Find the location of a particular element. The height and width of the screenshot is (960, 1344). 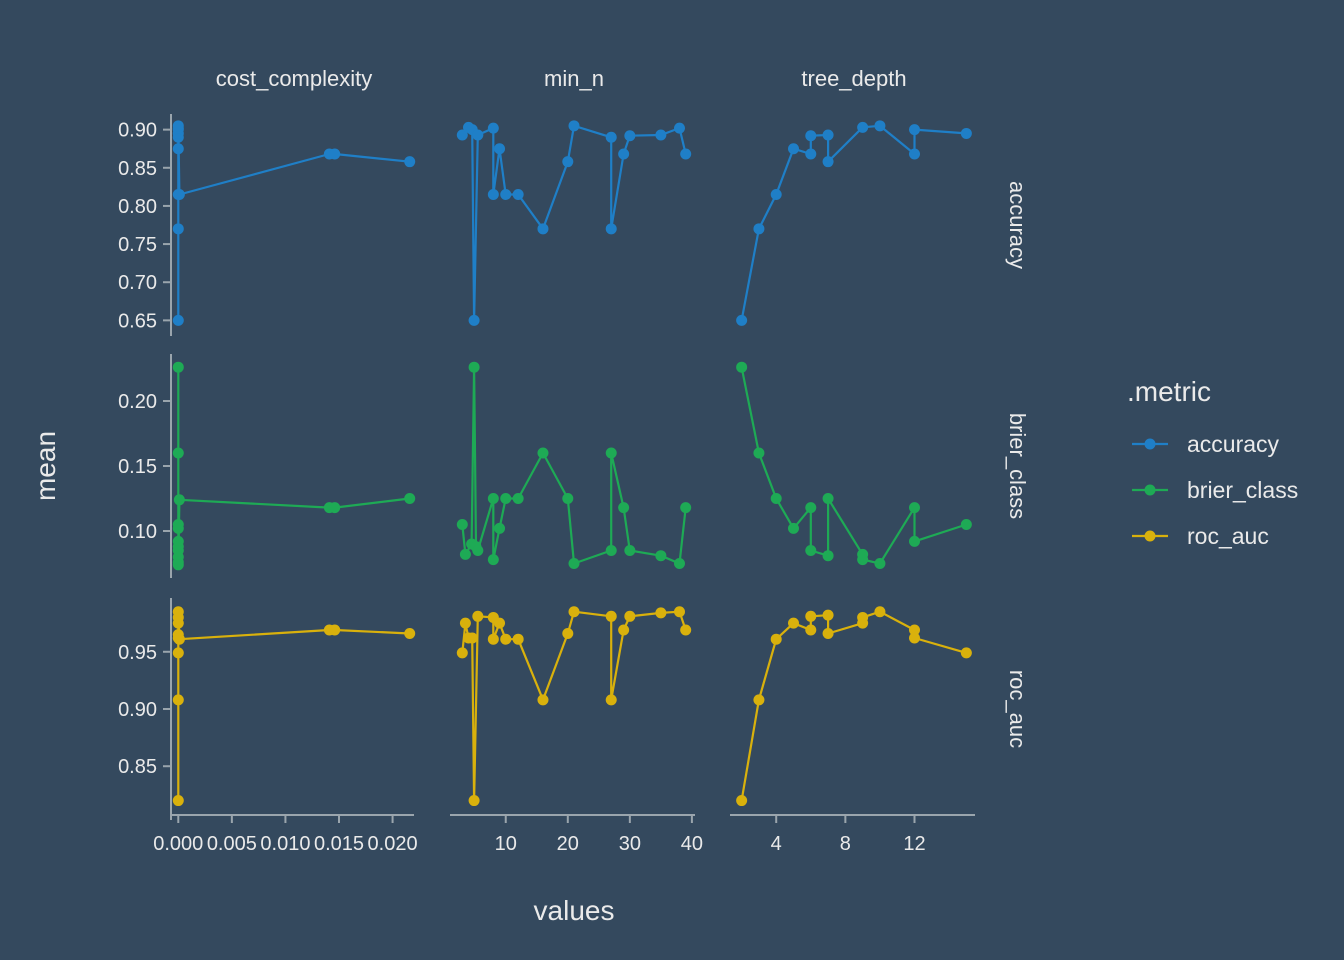

y-axis-title: mean is located at coordinates (45, 466).